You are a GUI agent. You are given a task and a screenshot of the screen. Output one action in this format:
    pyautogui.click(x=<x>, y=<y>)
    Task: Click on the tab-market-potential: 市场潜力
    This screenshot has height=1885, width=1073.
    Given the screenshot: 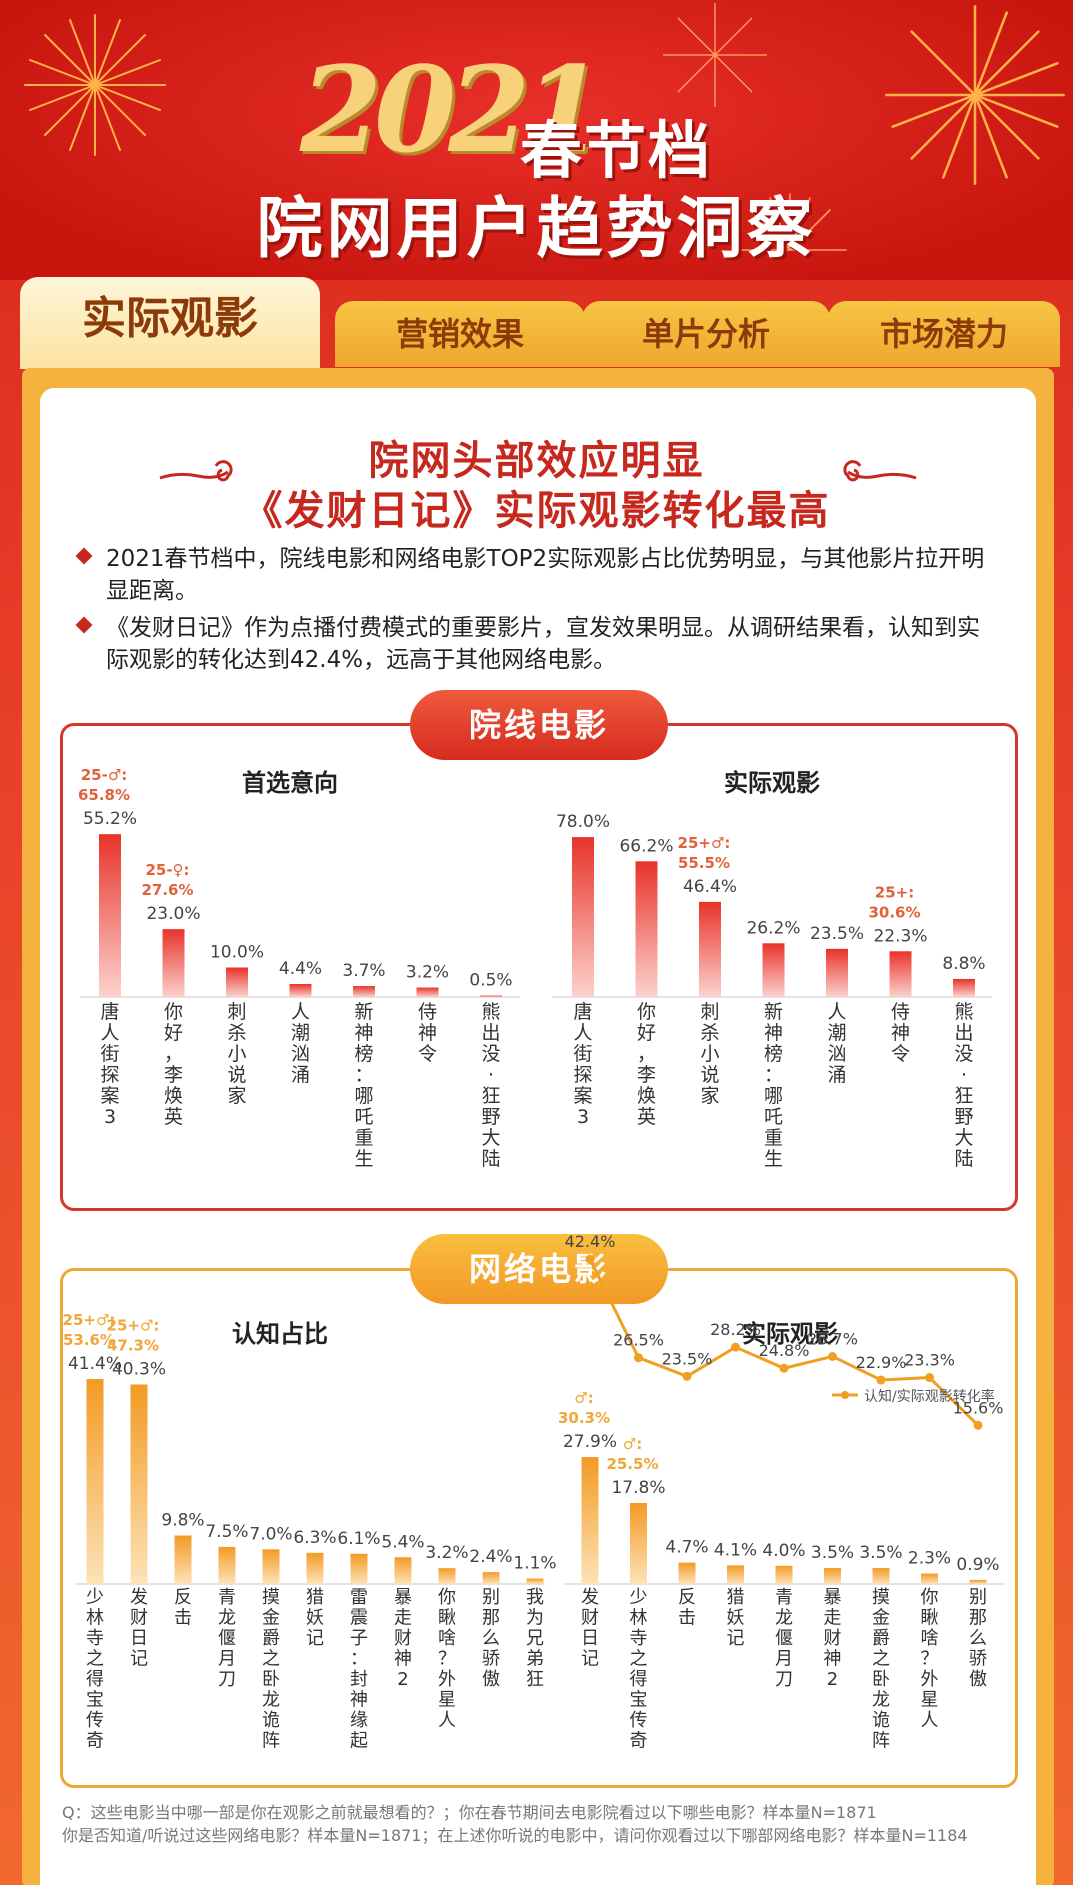 What is the action you would take?
    pyautogui.click(x=944, y=334)
    